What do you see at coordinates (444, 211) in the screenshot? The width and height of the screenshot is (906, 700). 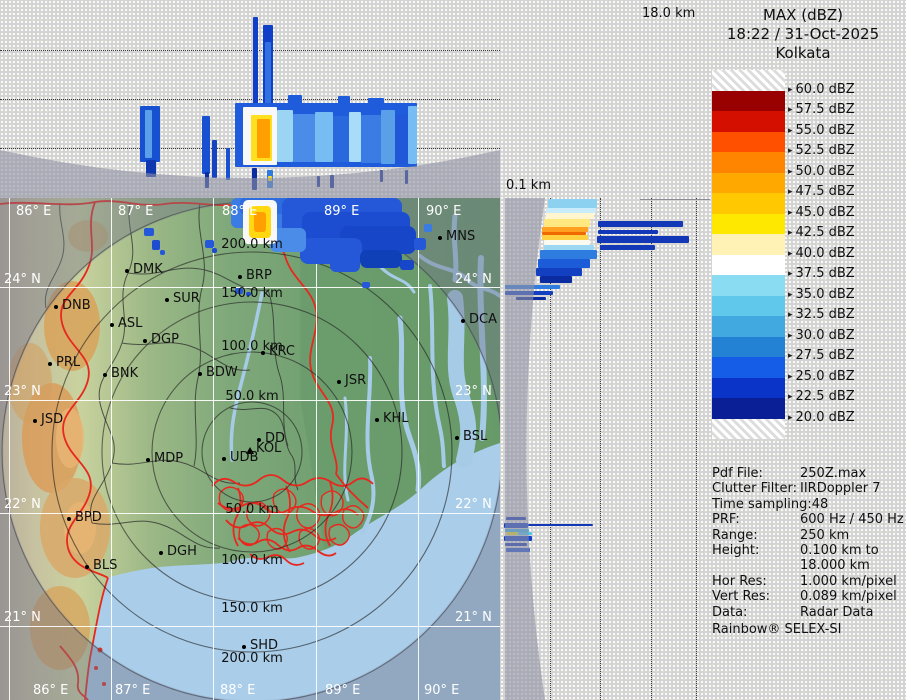 I see `longitude-label: 90° E` at bounding box center [444, 211].